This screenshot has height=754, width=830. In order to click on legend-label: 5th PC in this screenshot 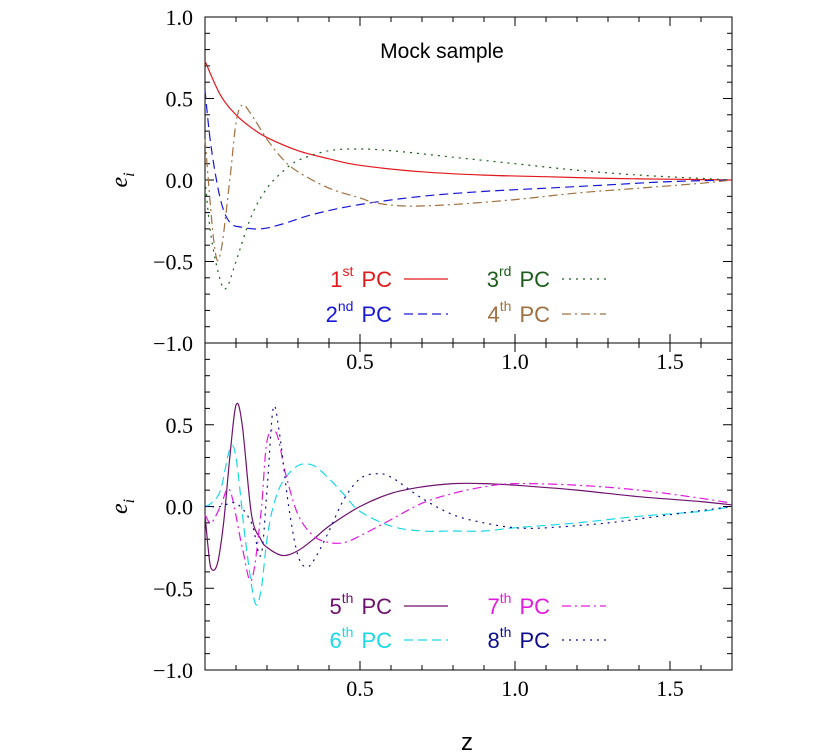, I will do `click(361, 604)`.